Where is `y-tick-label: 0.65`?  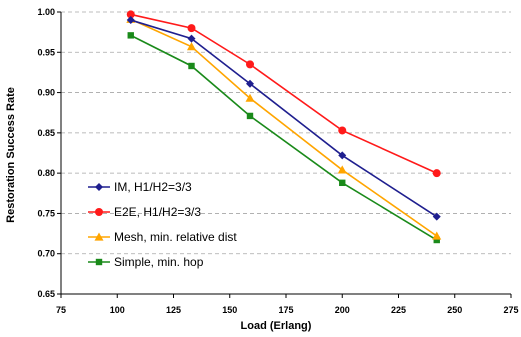
y-tick-label: 0.65 is located at coordinates (46, 294).